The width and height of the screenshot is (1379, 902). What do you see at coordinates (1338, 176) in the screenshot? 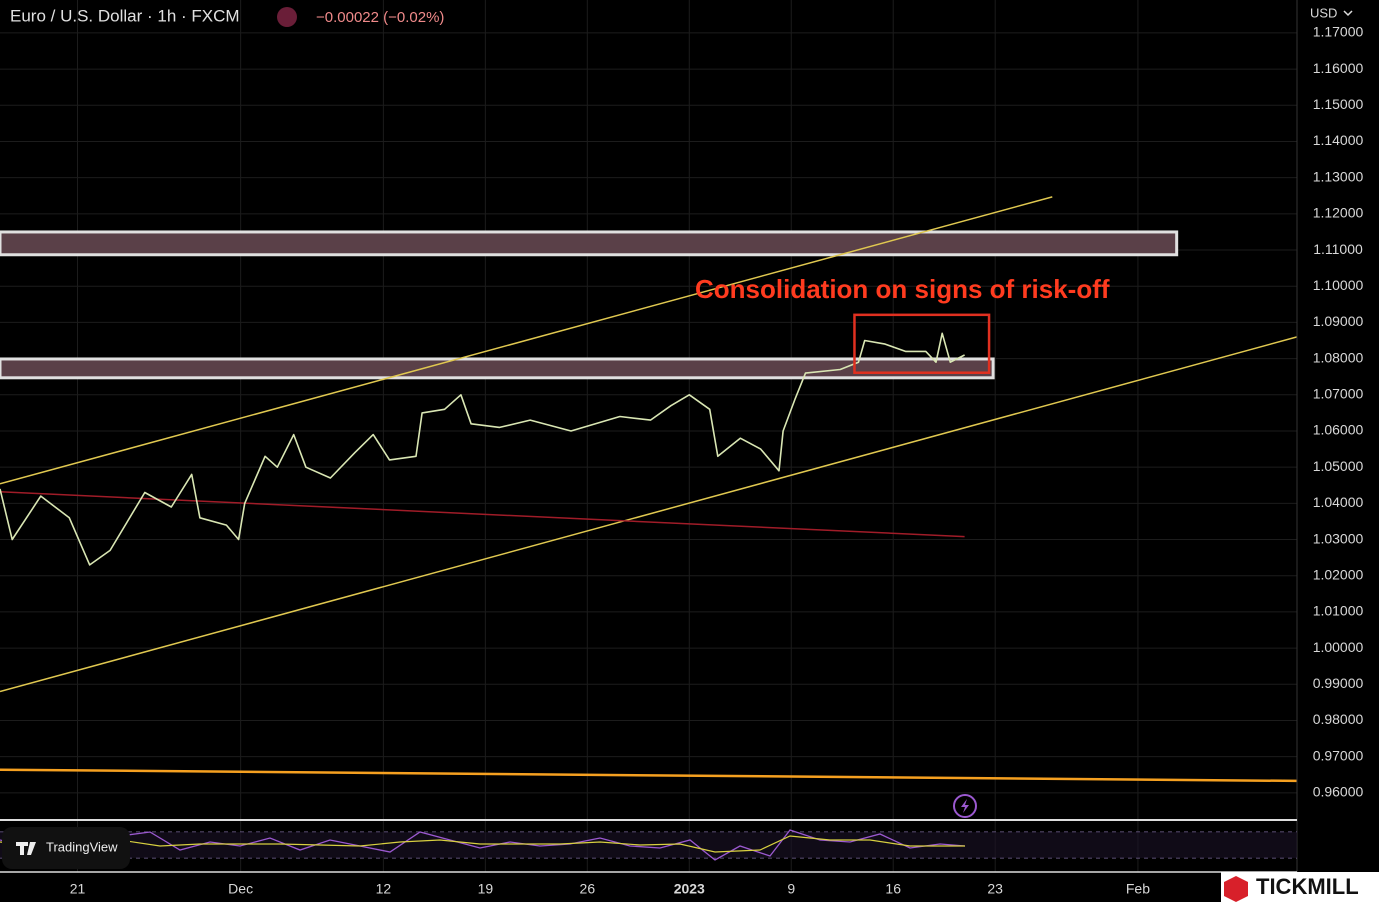
I see `y-tick-label: 1.13000` at bounding box center [1338, 176].